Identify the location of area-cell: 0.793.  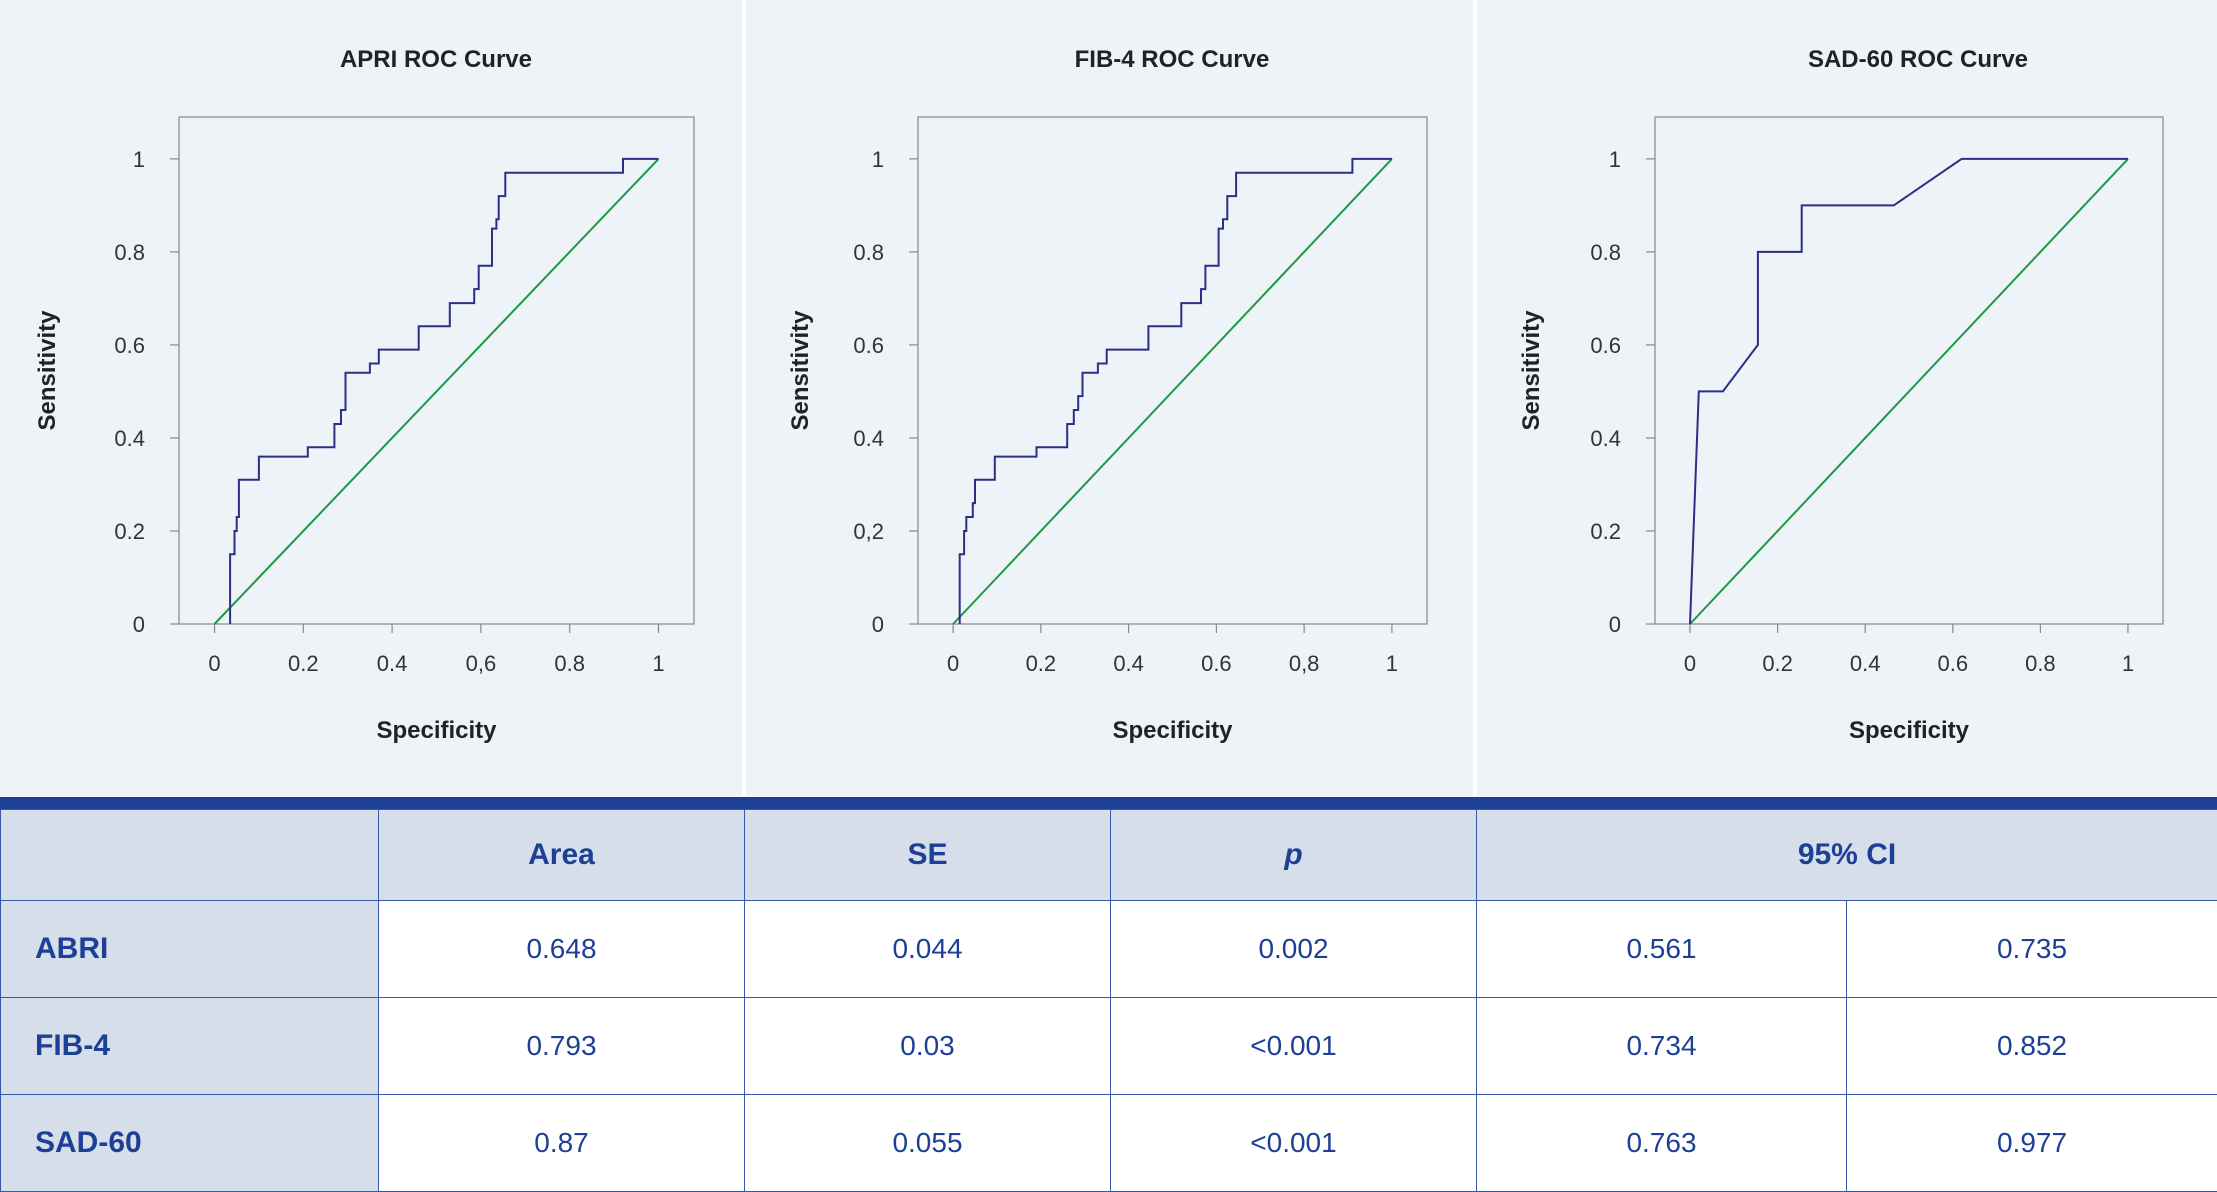
(562, 1046).